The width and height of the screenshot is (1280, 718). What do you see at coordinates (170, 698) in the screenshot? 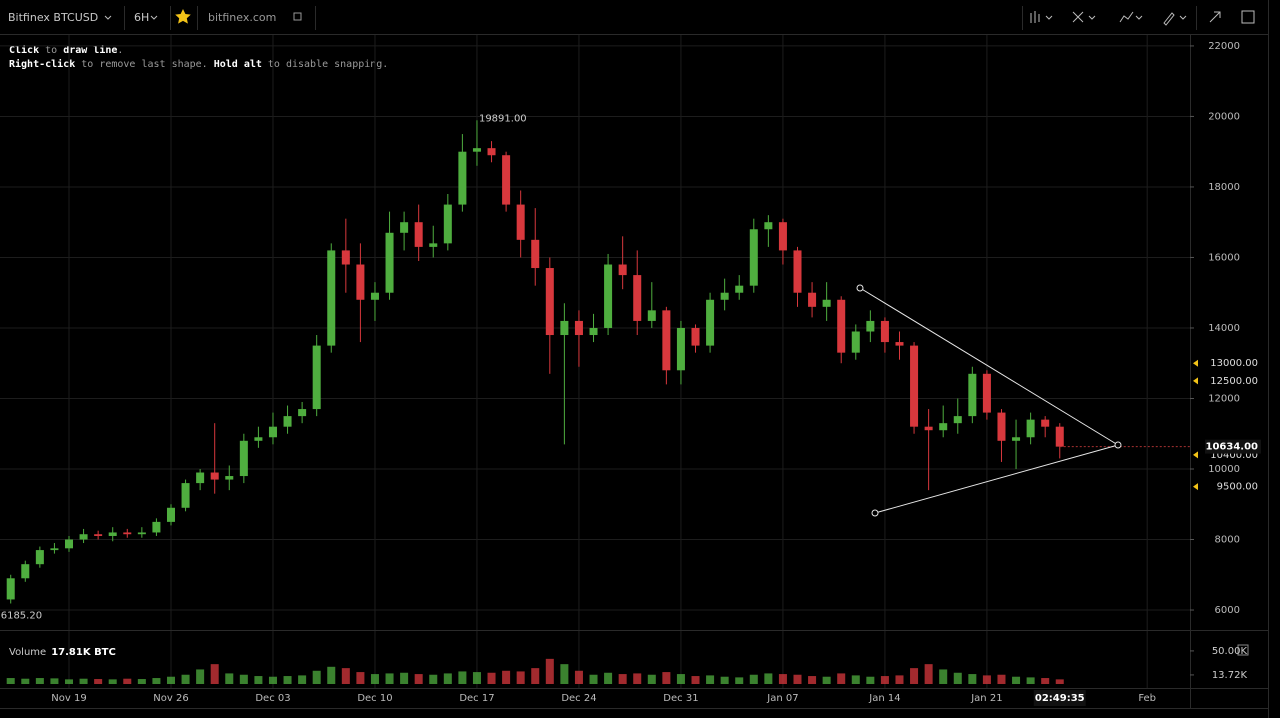
I see `x-tick-label: Nov 26` at bounding box center [170, 698].